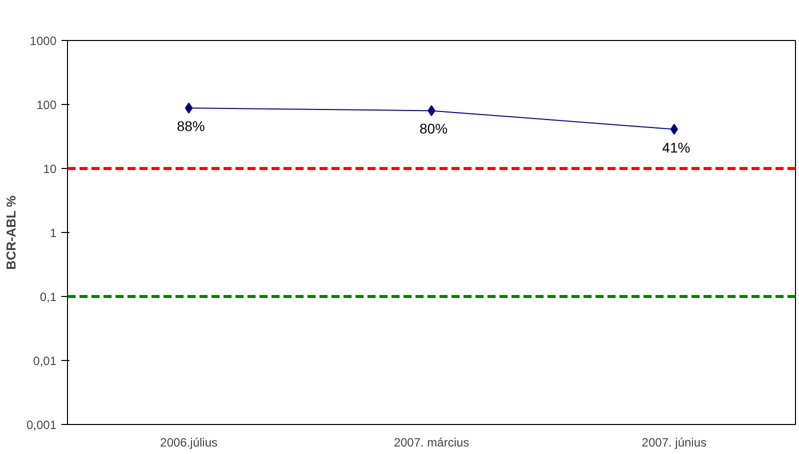  I want to click on y-tick-label: 1, so click(53, 233).